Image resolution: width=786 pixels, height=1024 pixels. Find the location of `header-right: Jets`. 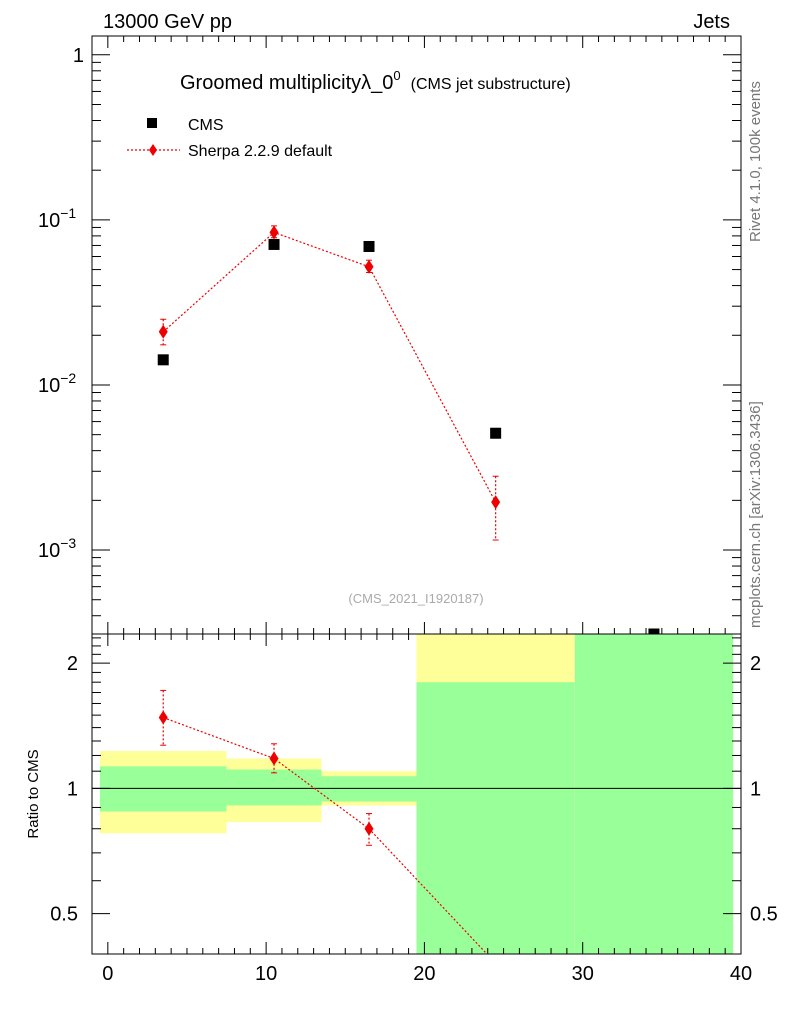

header-right: Jets is located at coordinates (711, 22).